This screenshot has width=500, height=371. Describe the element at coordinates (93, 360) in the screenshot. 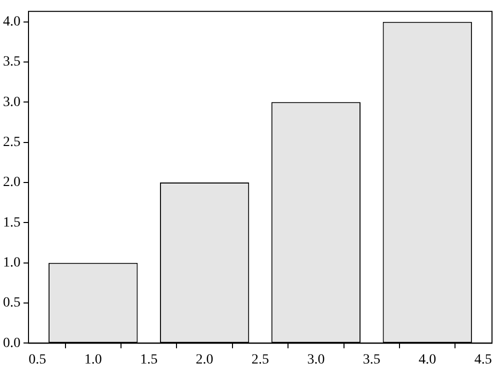

I see `x-tick-label: 1.0` at that location.